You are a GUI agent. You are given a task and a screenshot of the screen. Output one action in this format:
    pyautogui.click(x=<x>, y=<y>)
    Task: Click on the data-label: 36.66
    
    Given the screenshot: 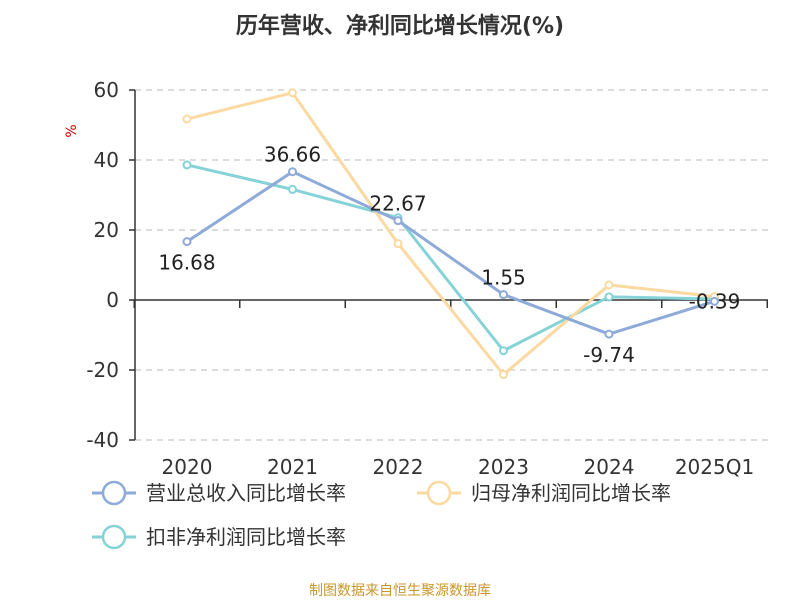 What is the action you would take?
    pyautogui.click(x=292, y=155)
    